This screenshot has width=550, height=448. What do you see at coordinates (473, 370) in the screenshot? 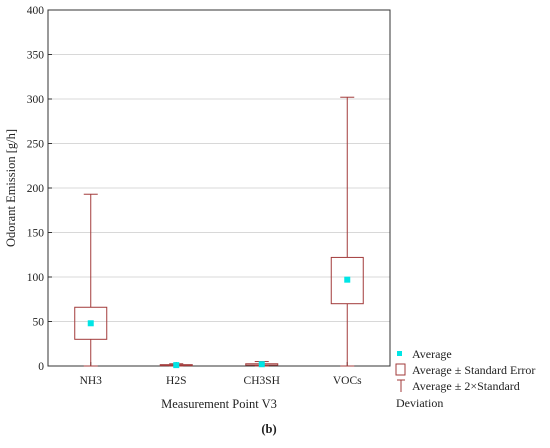
I see `legend-std-error-label: Average ± Standard Error` at bounding box center [473, 370].